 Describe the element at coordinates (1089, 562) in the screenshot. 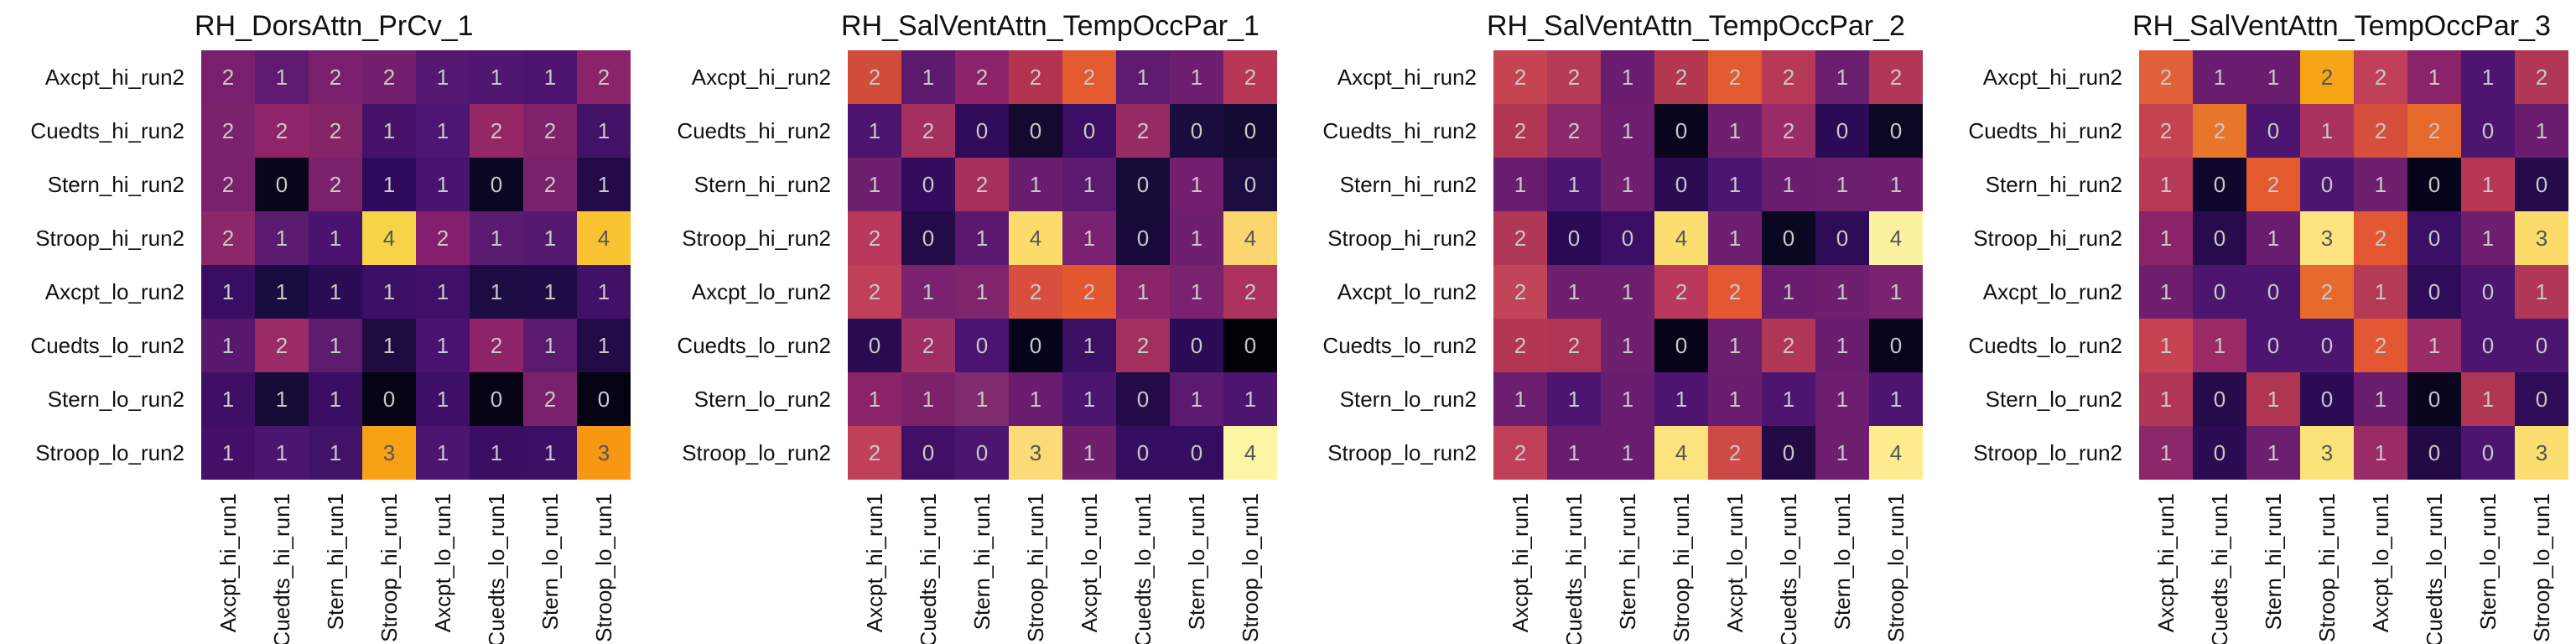

I see `column-tick-label: Axcpt_lo_run1` at that location.